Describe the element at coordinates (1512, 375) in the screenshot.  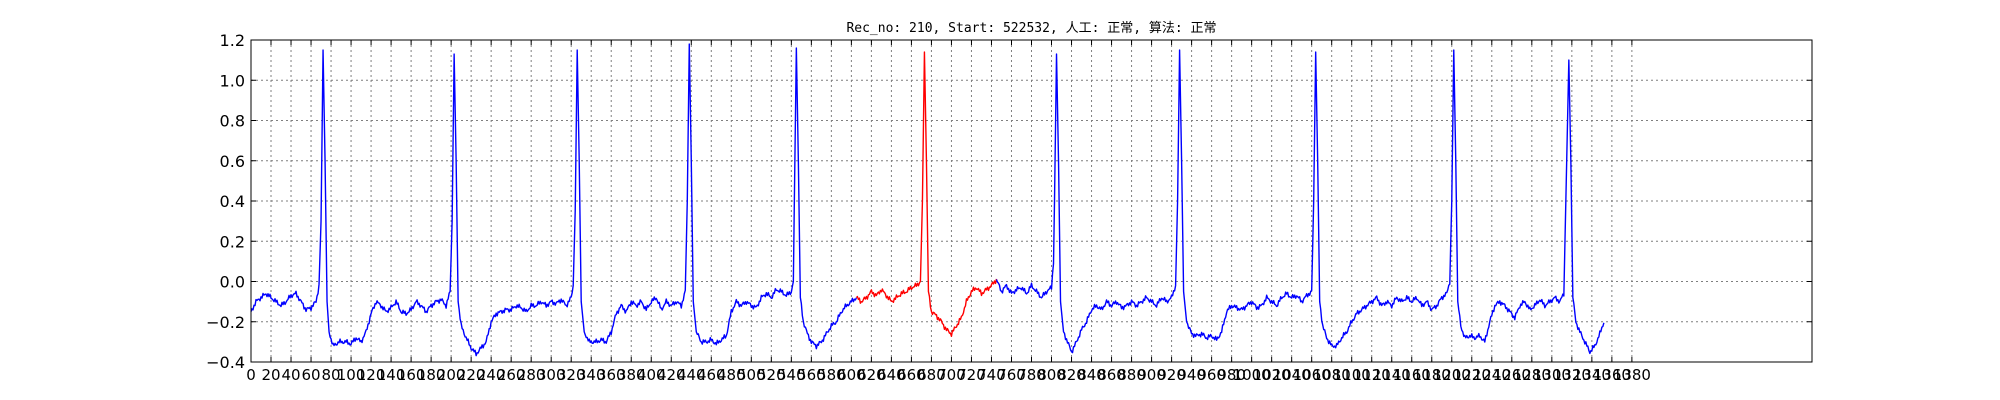
I see `x-tick-label: 1260` at that location.